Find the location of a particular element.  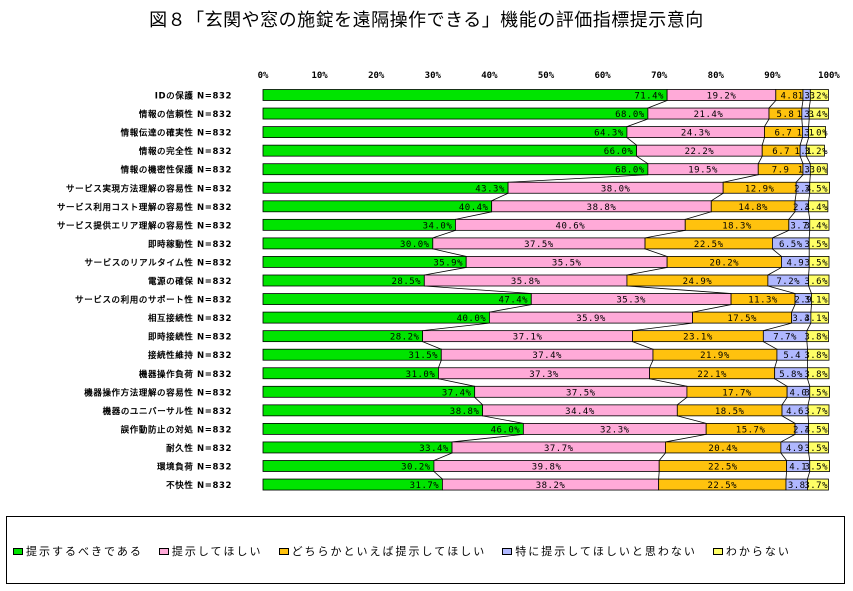

data-label: 22.2% is located at coordinates (700, 152).